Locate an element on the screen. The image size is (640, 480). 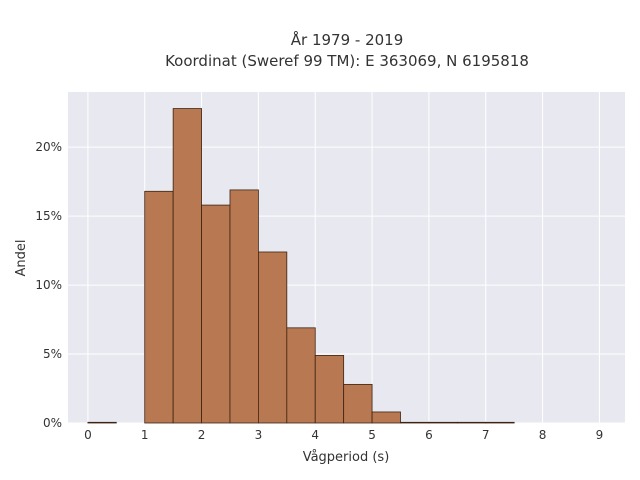
x-tick-label: 0 is located at coordinates (88, 435).